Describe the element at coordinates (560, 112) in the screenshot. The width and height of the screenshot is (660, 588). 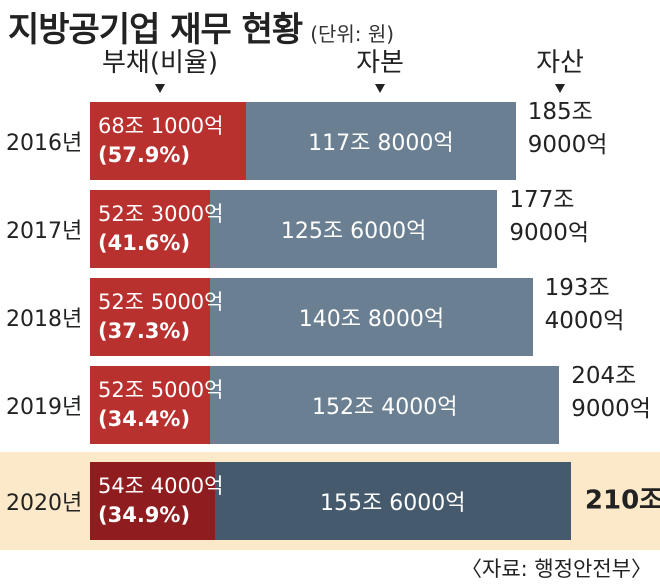
I see `asset-value-line: 185조` at that location.